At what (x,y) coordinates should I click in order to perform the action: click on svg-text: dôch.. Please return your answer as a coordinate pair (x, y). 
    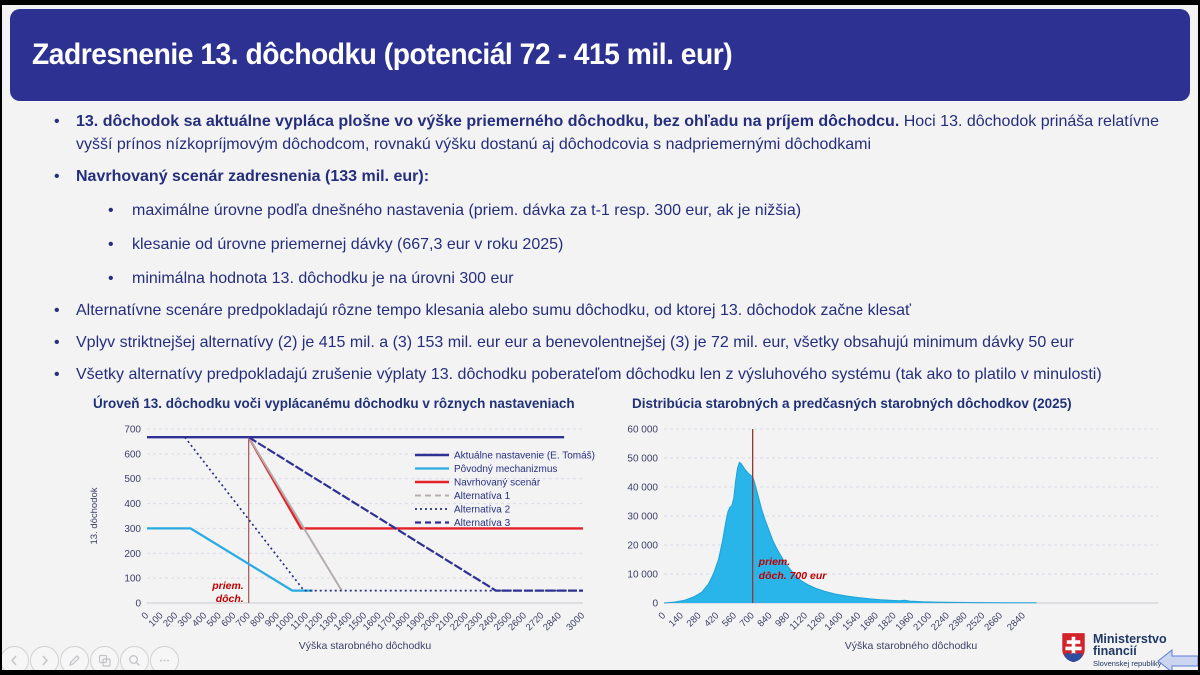
    Looking at the image, I should click on (230, 599).